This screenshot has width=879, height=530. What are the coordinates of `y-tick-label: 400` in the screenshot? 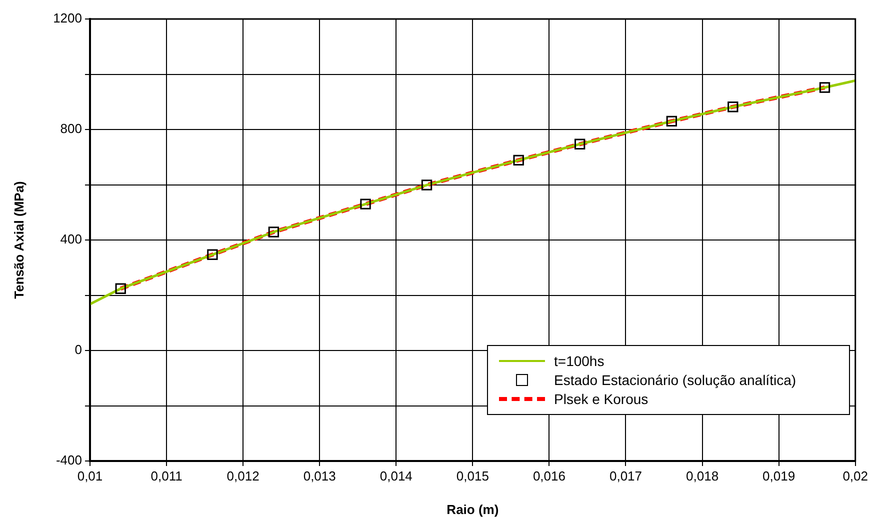 It's located at (71, 239).